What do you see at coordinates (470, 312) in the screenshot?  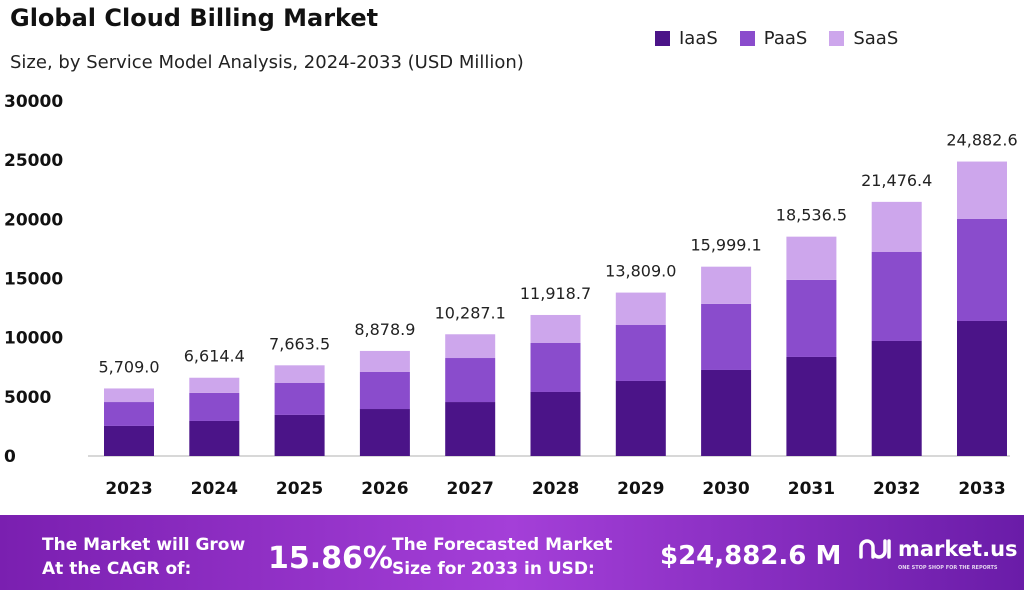 I see `total-label: 10,287.1` at bounding box center [470, 312].